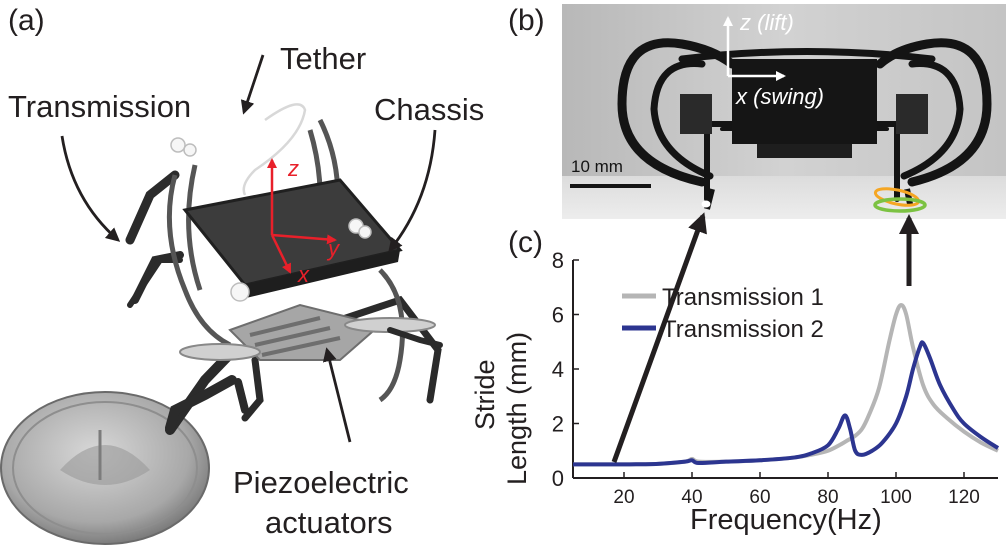 This screenshot has width=1008, height=554. Describe the element at coordinates (767, 22) in the screenshot. I see `z-lift-label: z (lift)` at that location.